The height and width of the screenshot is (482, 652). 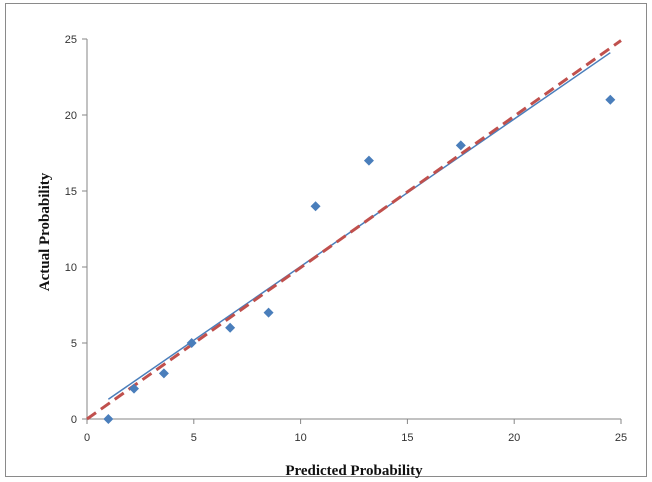 I want to click on y-tick-label: 15, so click(x=71, y=192).